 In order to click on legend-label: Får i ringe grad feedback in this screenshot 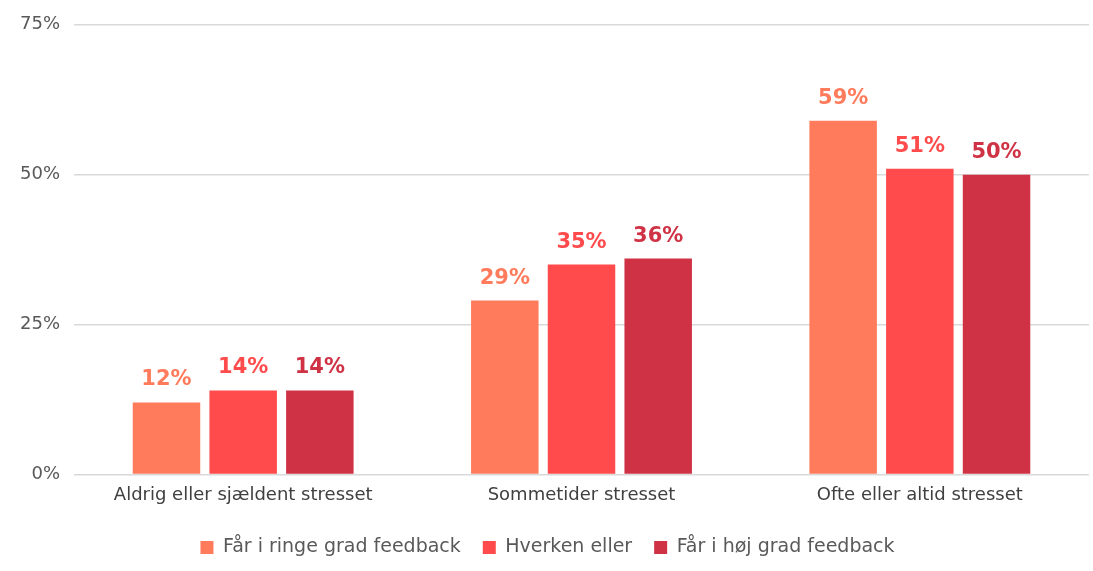, I will do `click(341, 545)`.